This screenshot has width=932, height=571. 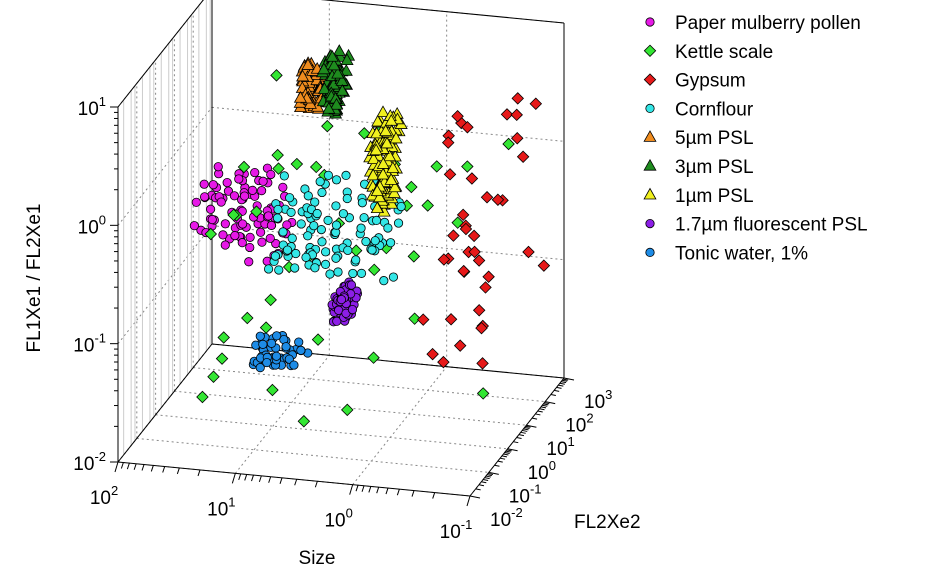 I want to click on x-tick-label: 10⁰, so click(x=338, y=519).